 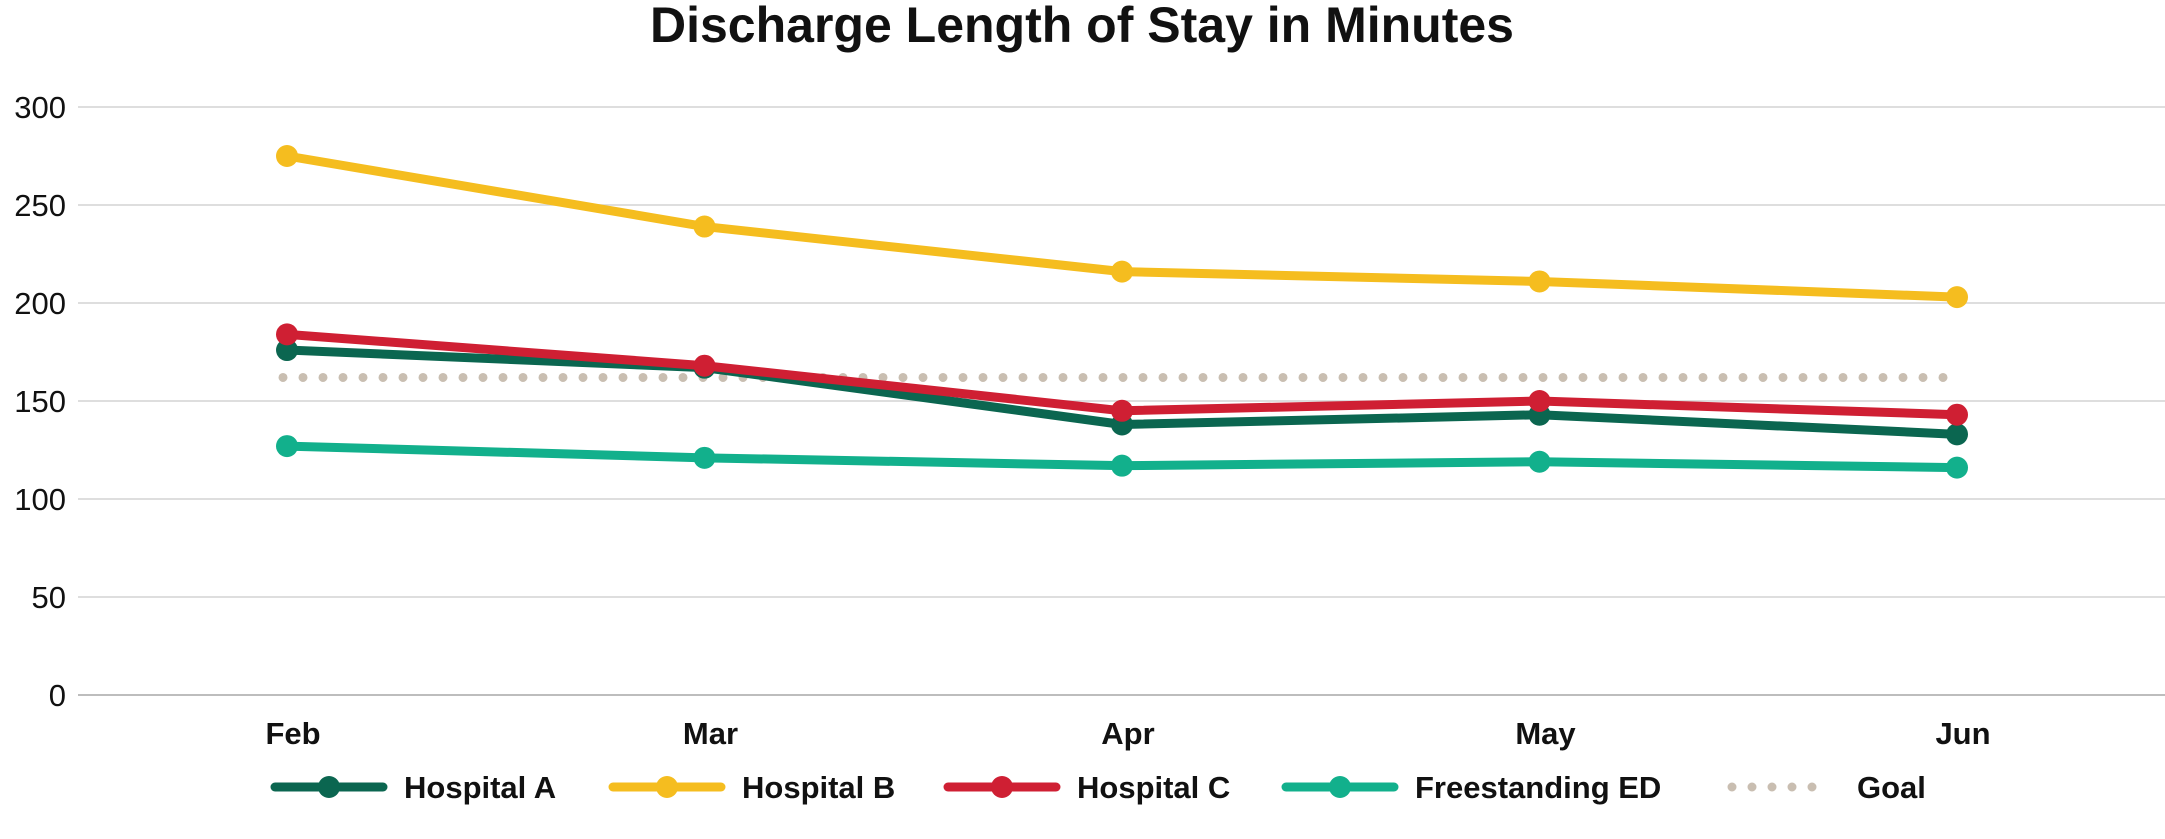 I want to click on legend-item-goal: Goal, so click(x=1826, y=787).